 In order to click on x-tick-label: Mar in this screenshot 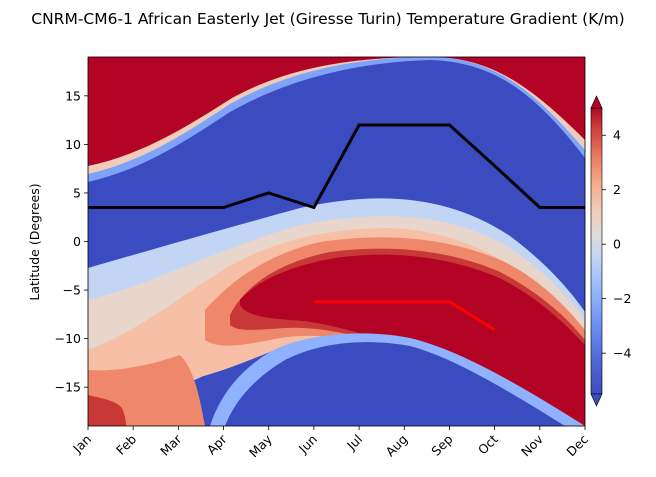, I will do `click(171, 445)`.